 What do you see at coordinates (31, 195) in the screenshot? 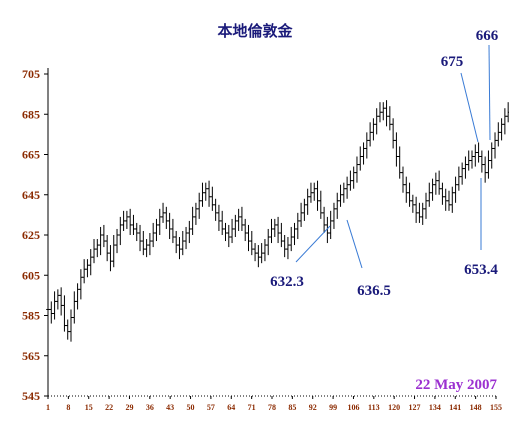
I see `y-tick-label: 645` at bounding box center [31, 195].